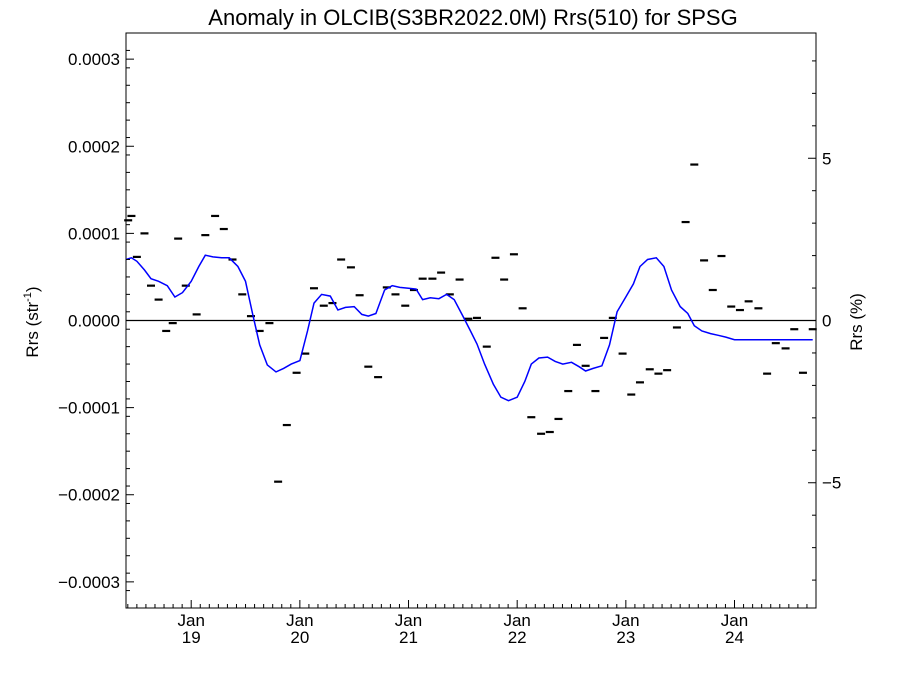 The width and height of the screenshot is (900, 675). I want to click on y-axis-right: 5 0 −5, so click(824, 320).